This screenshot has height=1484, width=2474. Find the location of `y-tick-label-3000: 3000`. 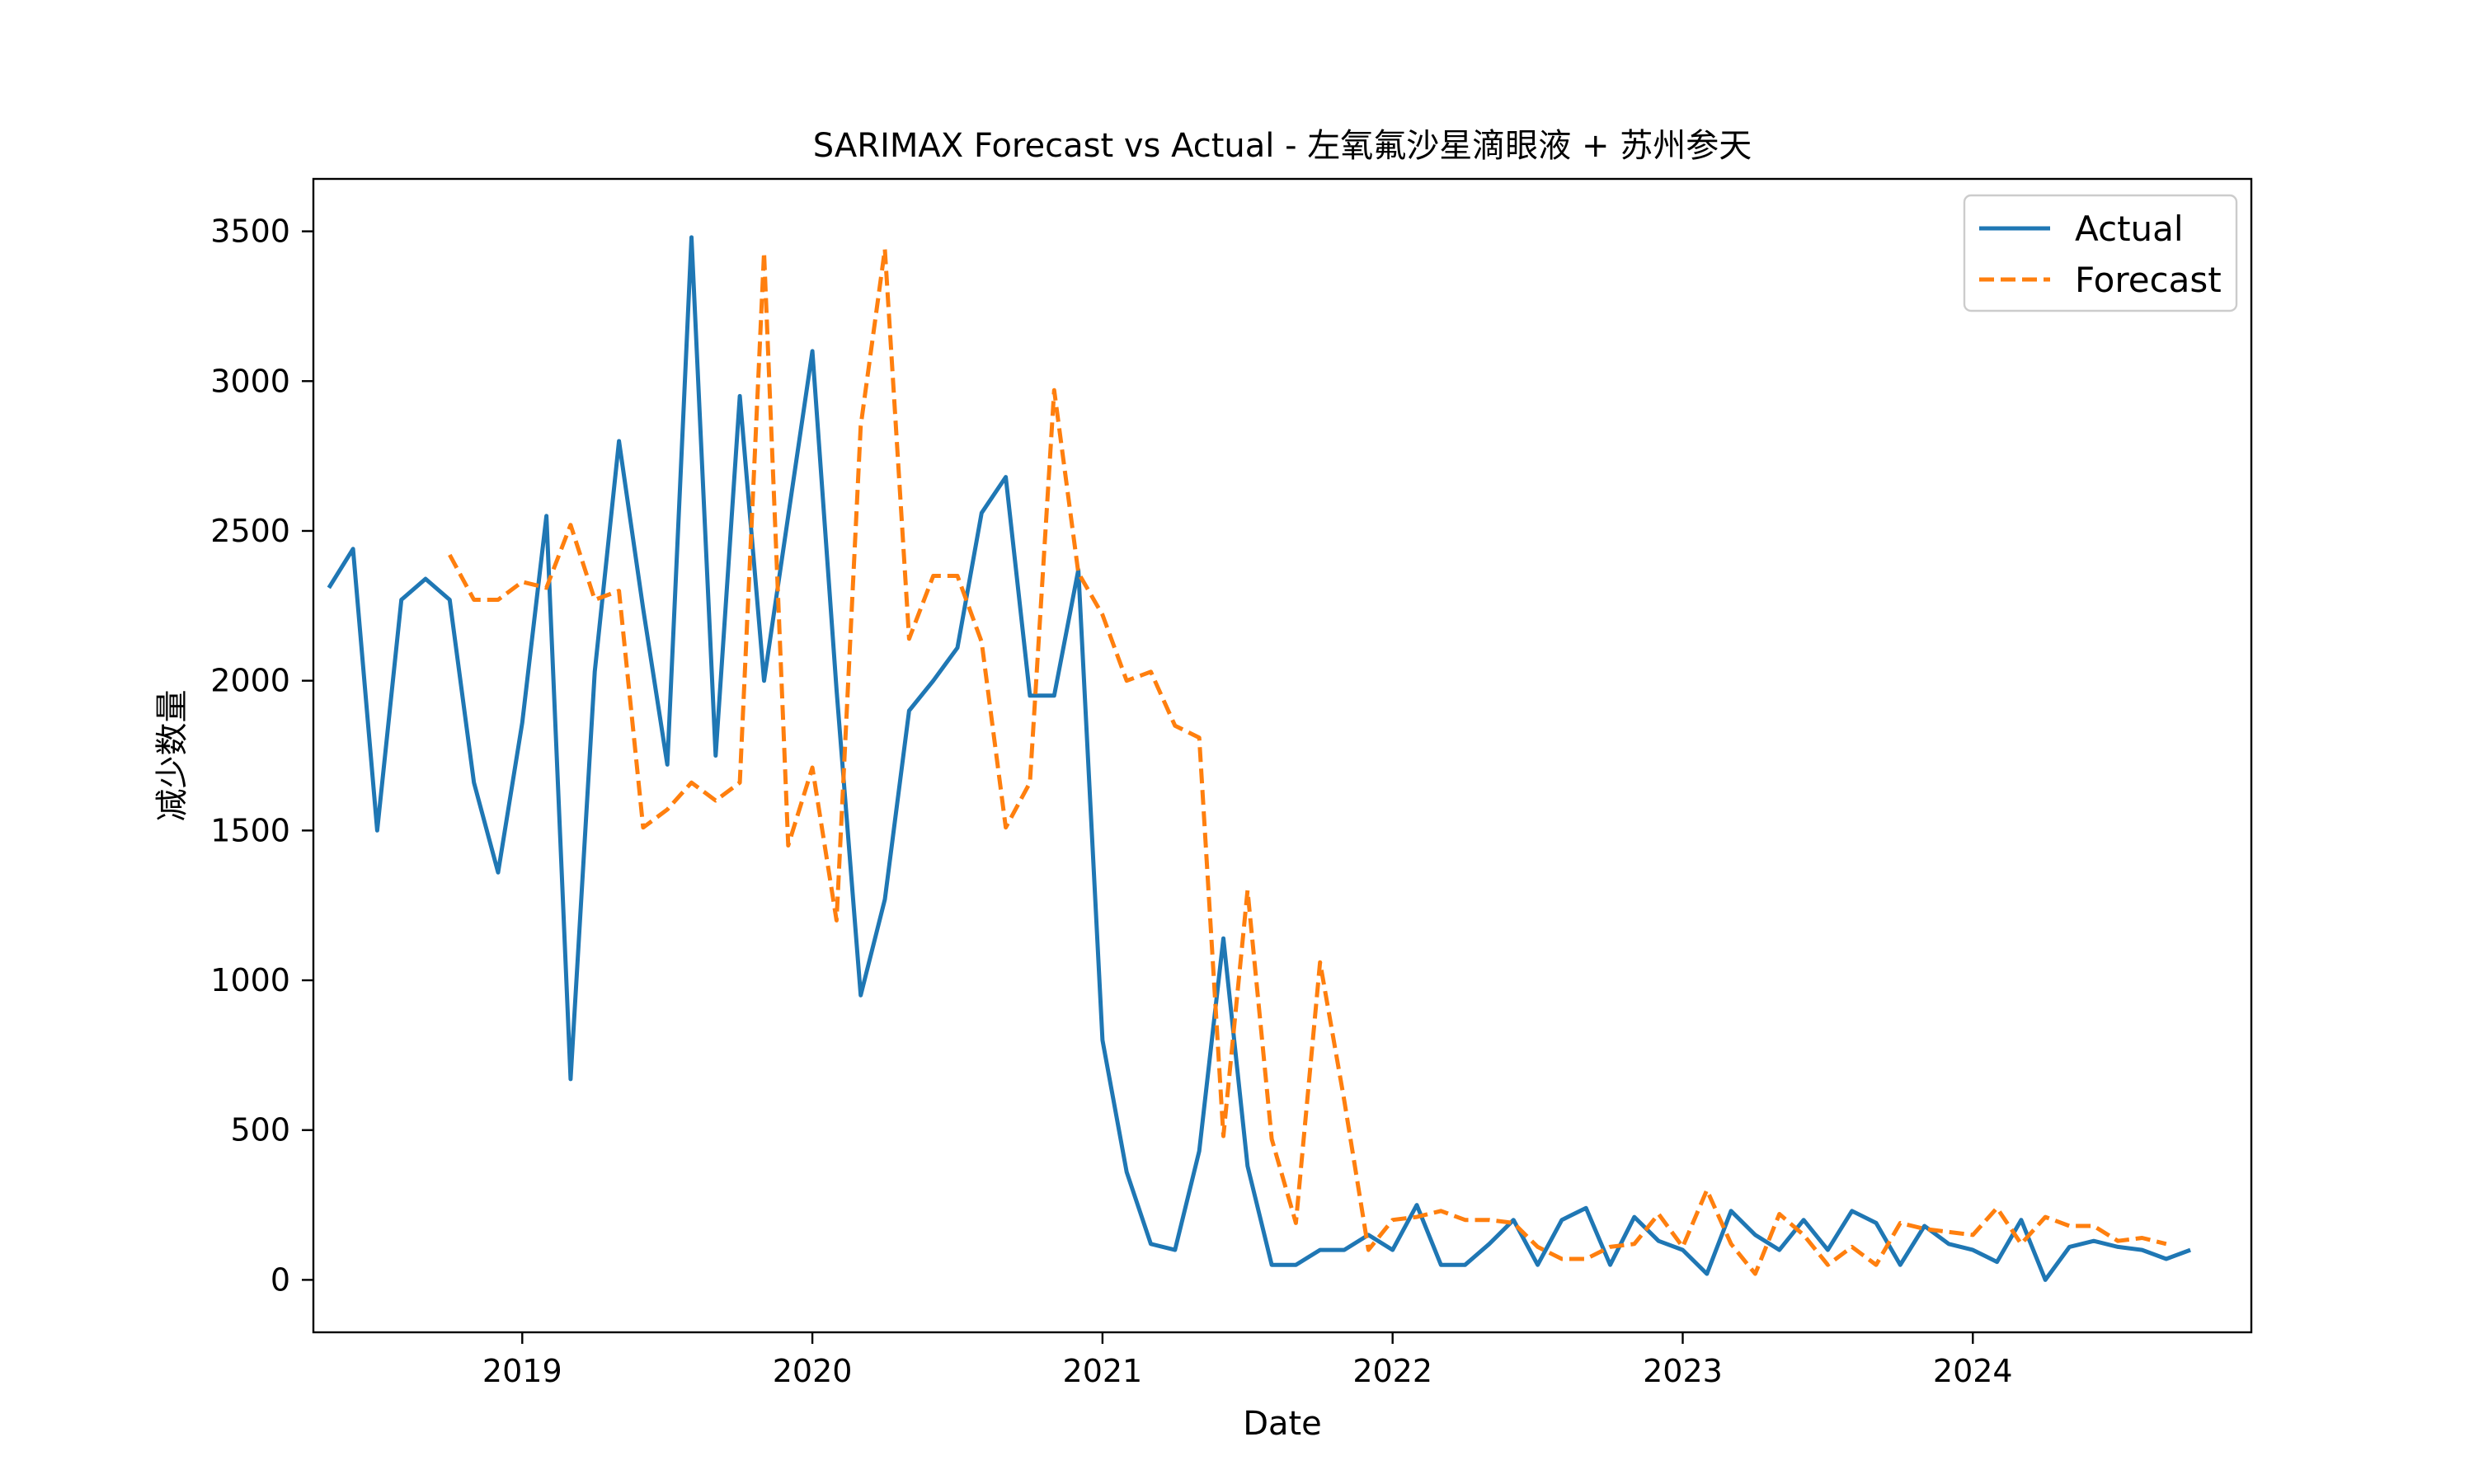

y-tick-label-3000: 3000 is located at coordinates (250, 381).